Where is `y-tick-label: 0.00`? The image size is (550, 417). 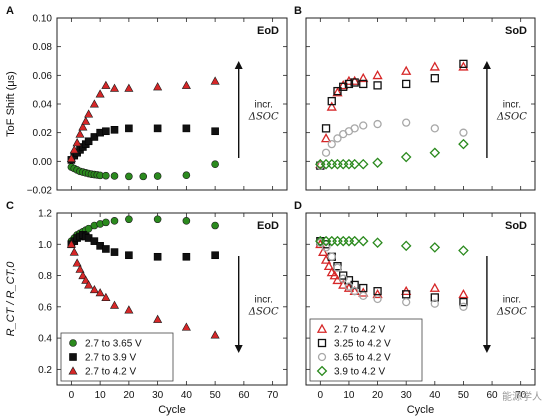 y-tick-label: 0.00 is located at coordinates (43, 162).